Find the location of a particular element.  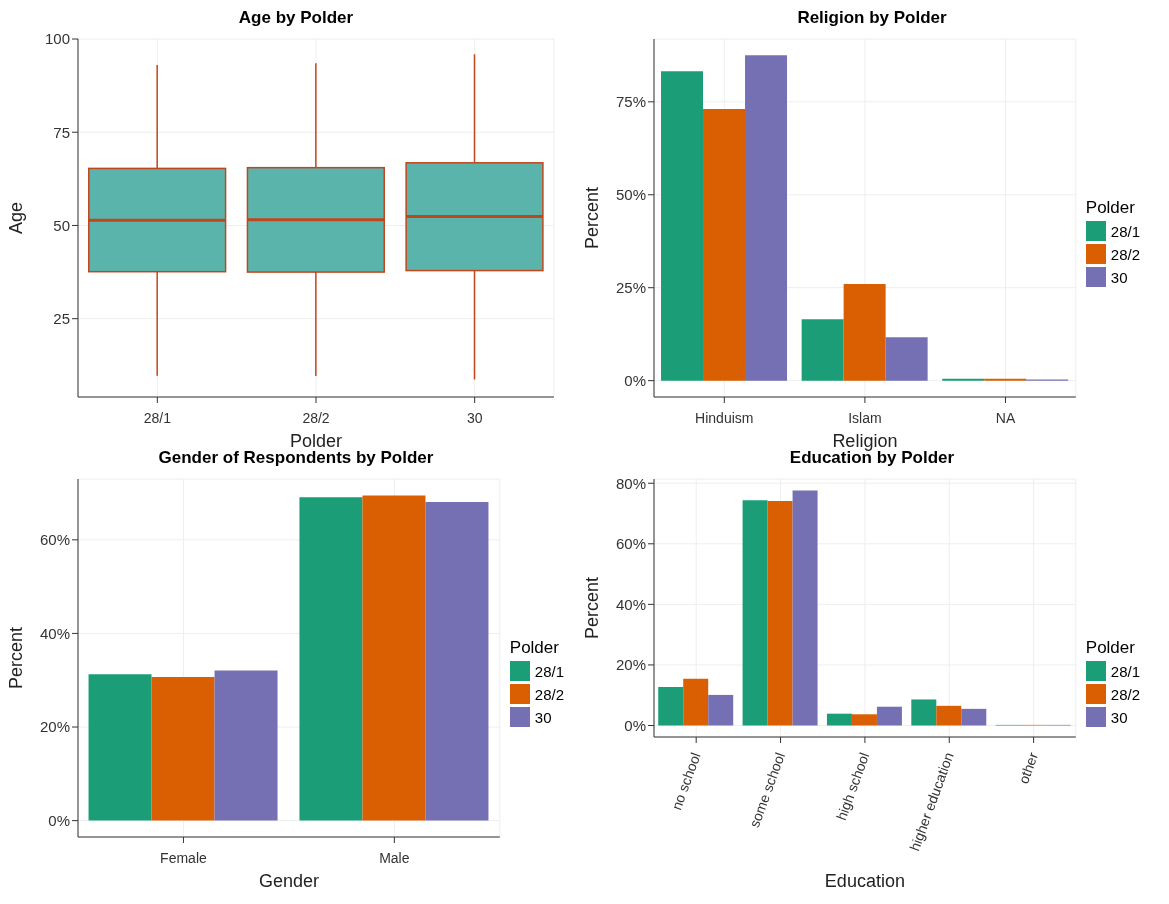

x-tick-label: Female is located at coordinates (183, 858).